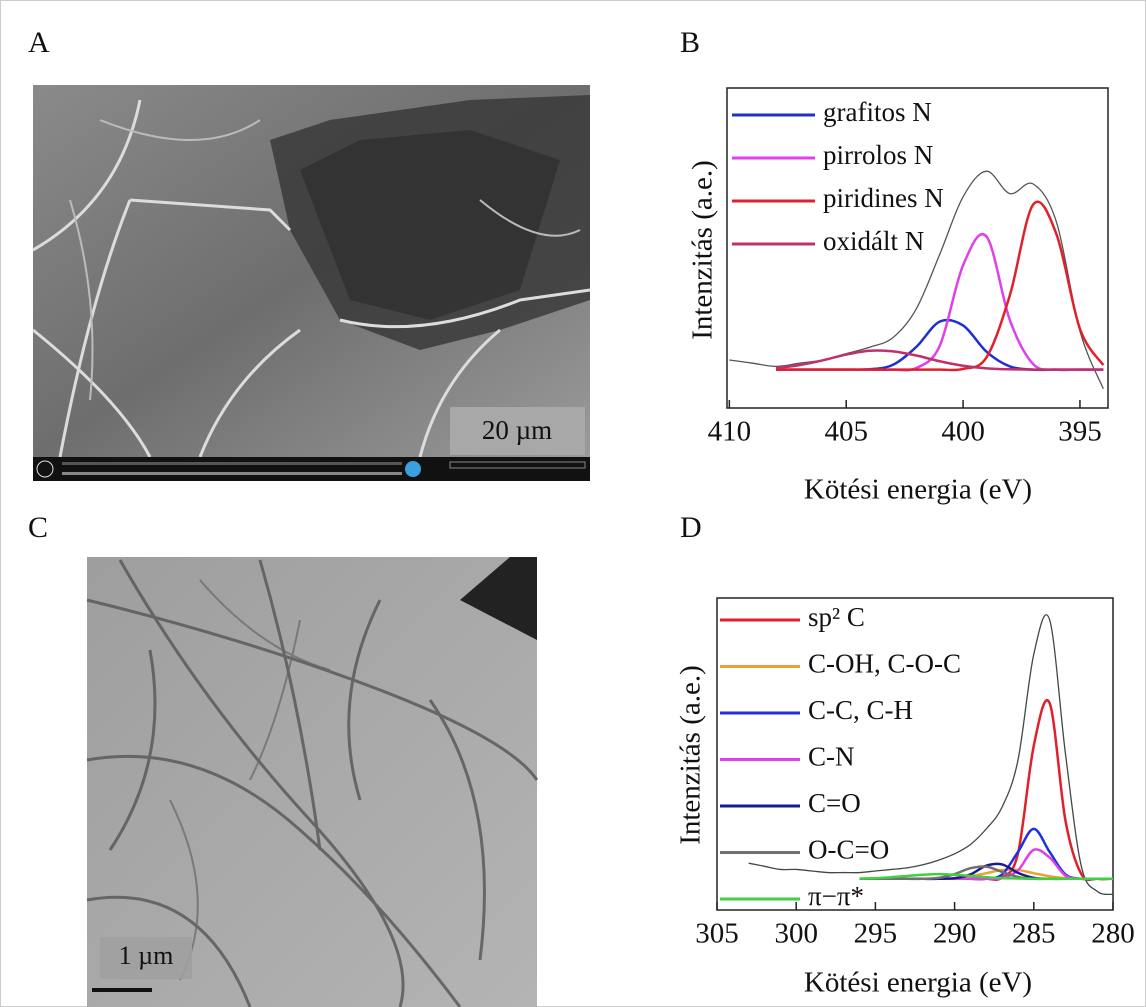 This screenshot has height=1007, width=1146. What do you see at coordinates (884, 664) in the screenshot?
I see `legend-label: C-OH, C-O-C` at bounding box center [884, 664].